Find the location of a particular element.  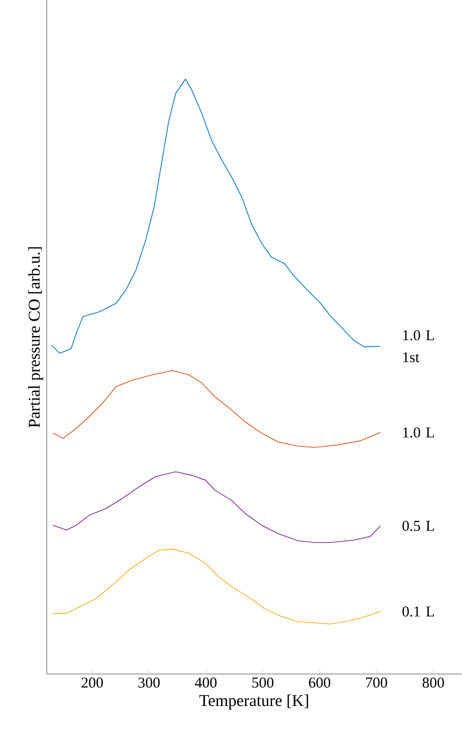

x-axis-title: Temperature [K] is located at coordinates (253, 702).